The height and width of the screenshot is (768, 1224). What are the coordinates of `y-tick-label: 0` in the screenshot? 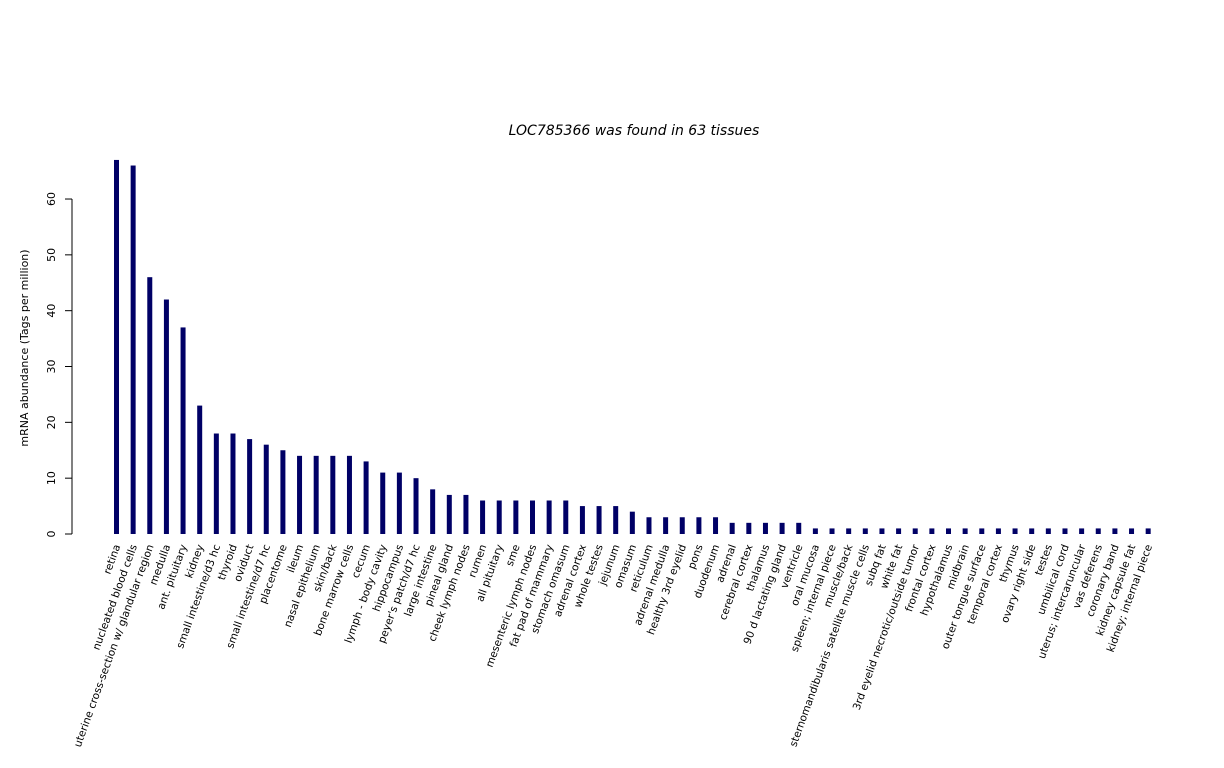 It's located at (51, 534).